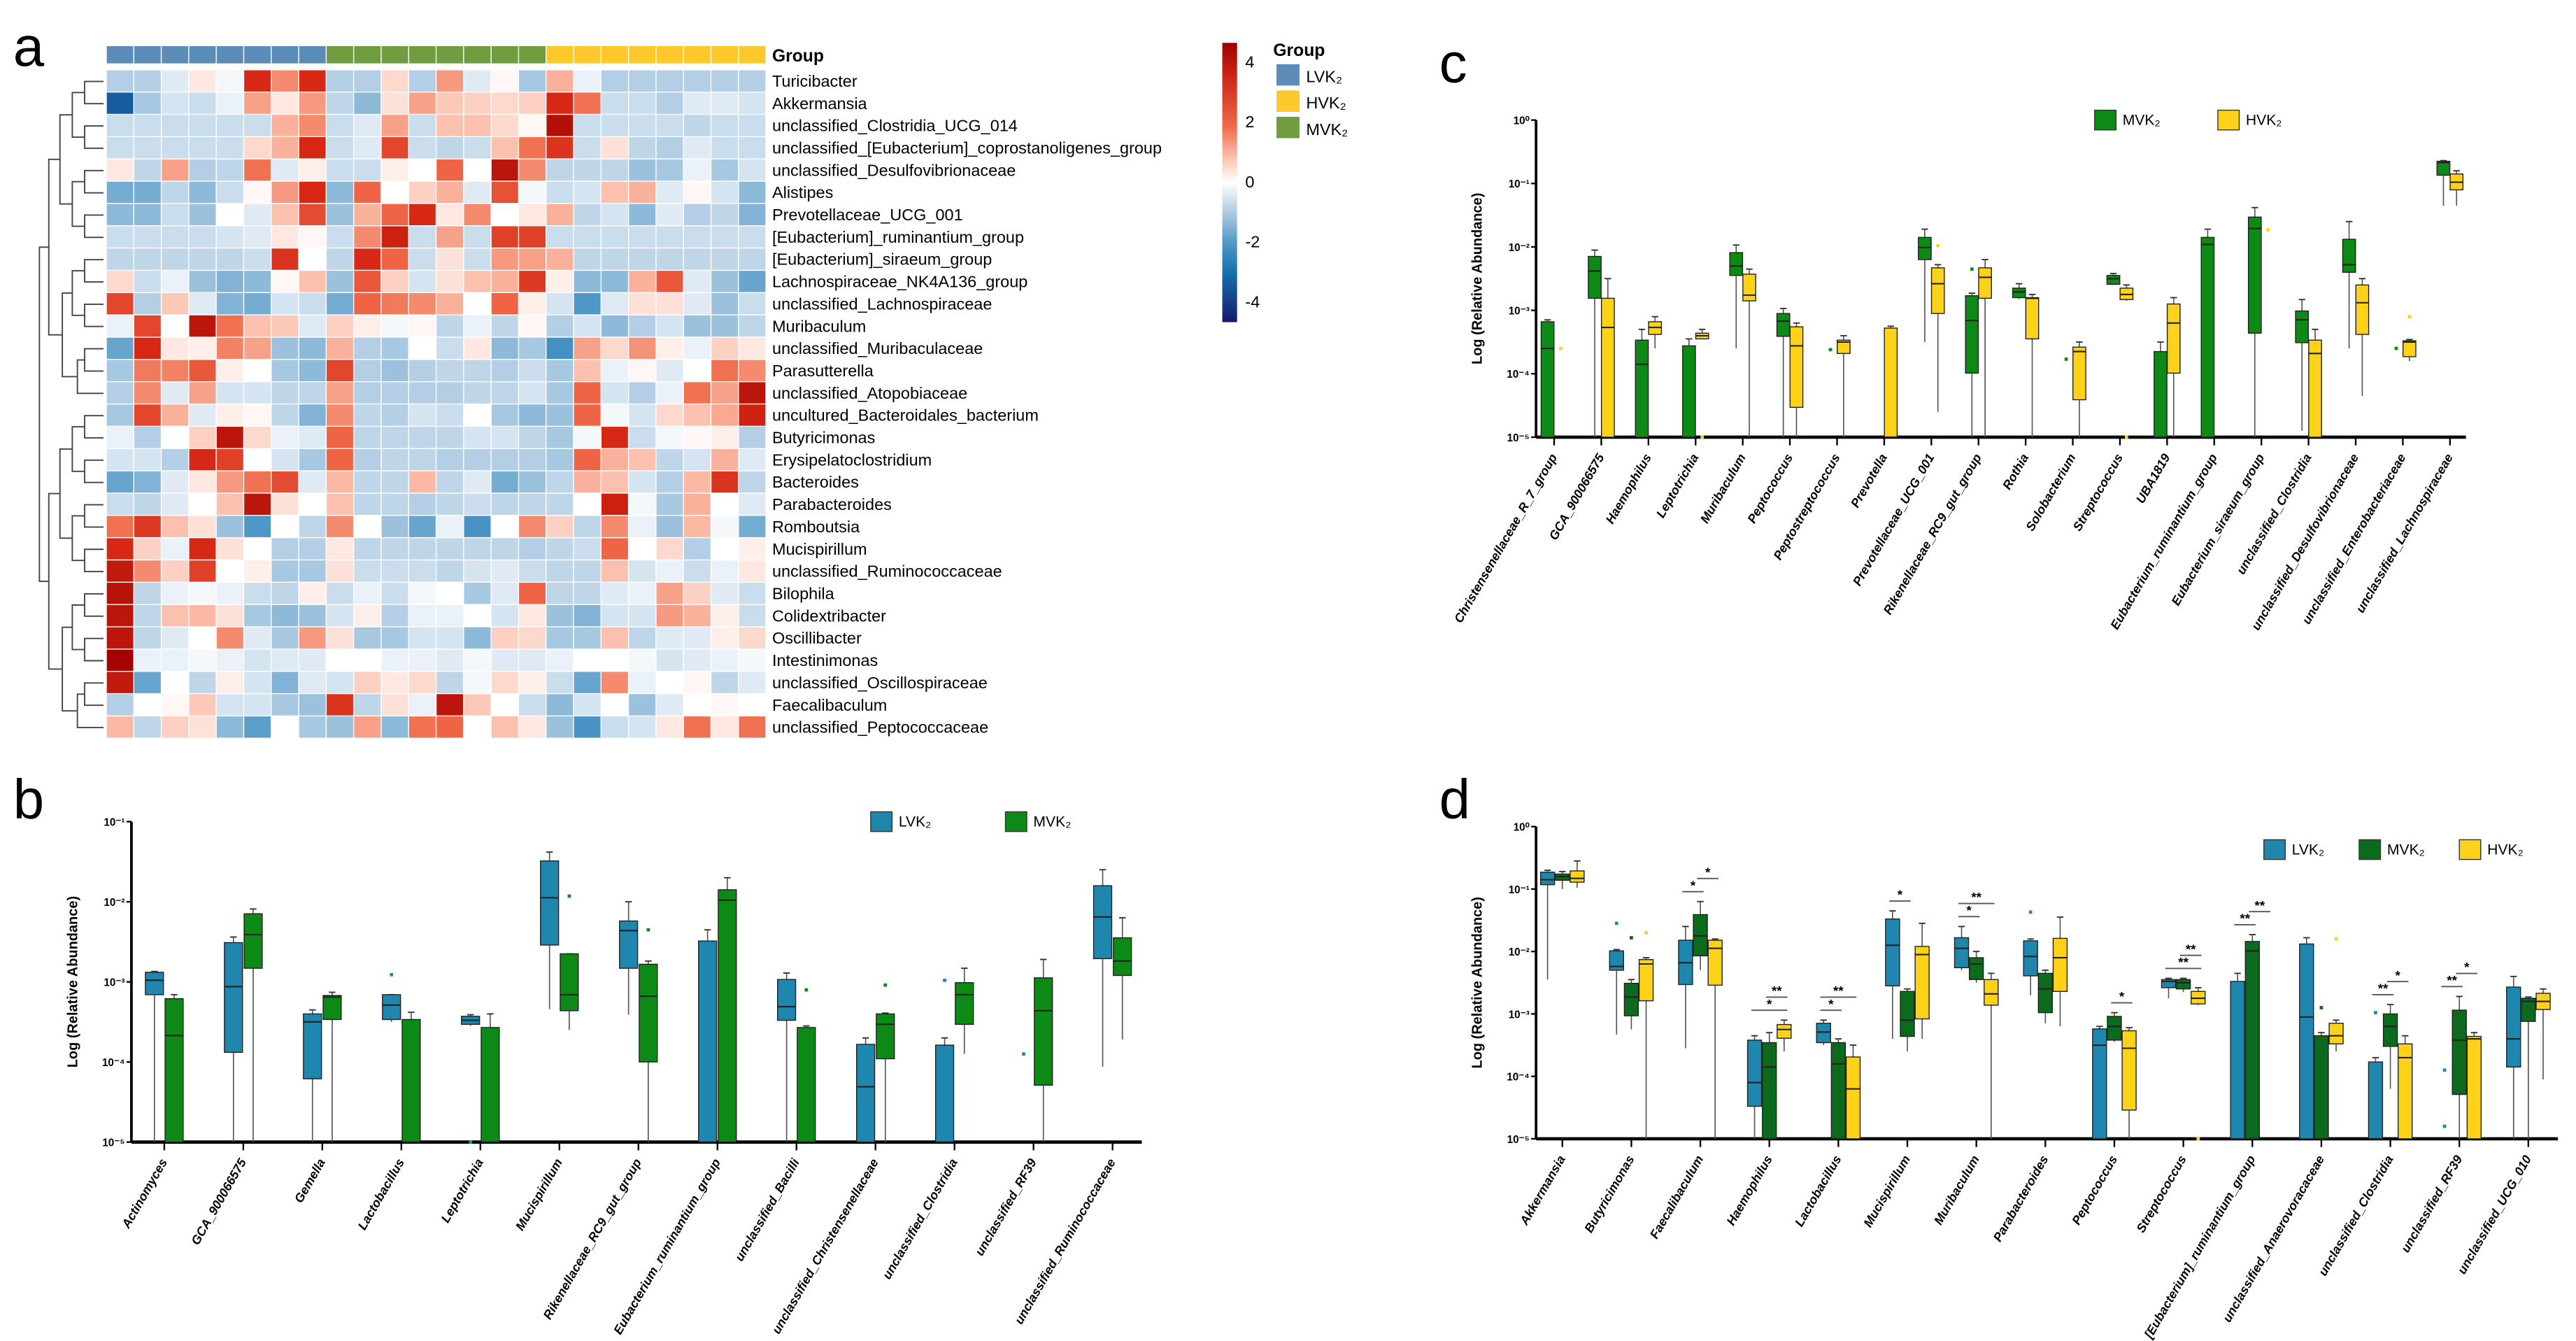 This screenshot has height=1341, width=2576. Describe the element at coordinates (113, 1143) in the screenshot. I see `y-tick-label: 10⁻⁵` at that location.